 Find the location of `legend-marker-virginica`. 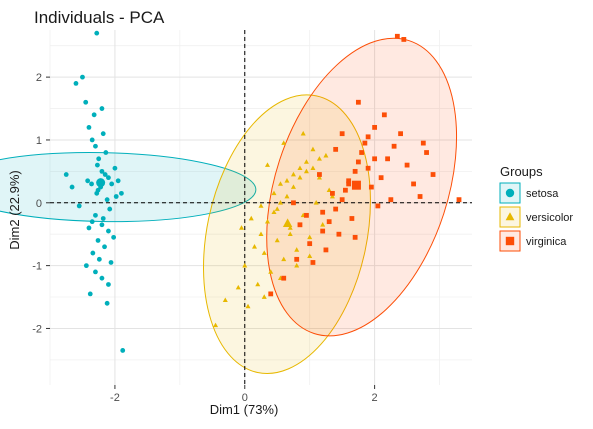

legend-marker-virginica is located at coordinates (510, 241).